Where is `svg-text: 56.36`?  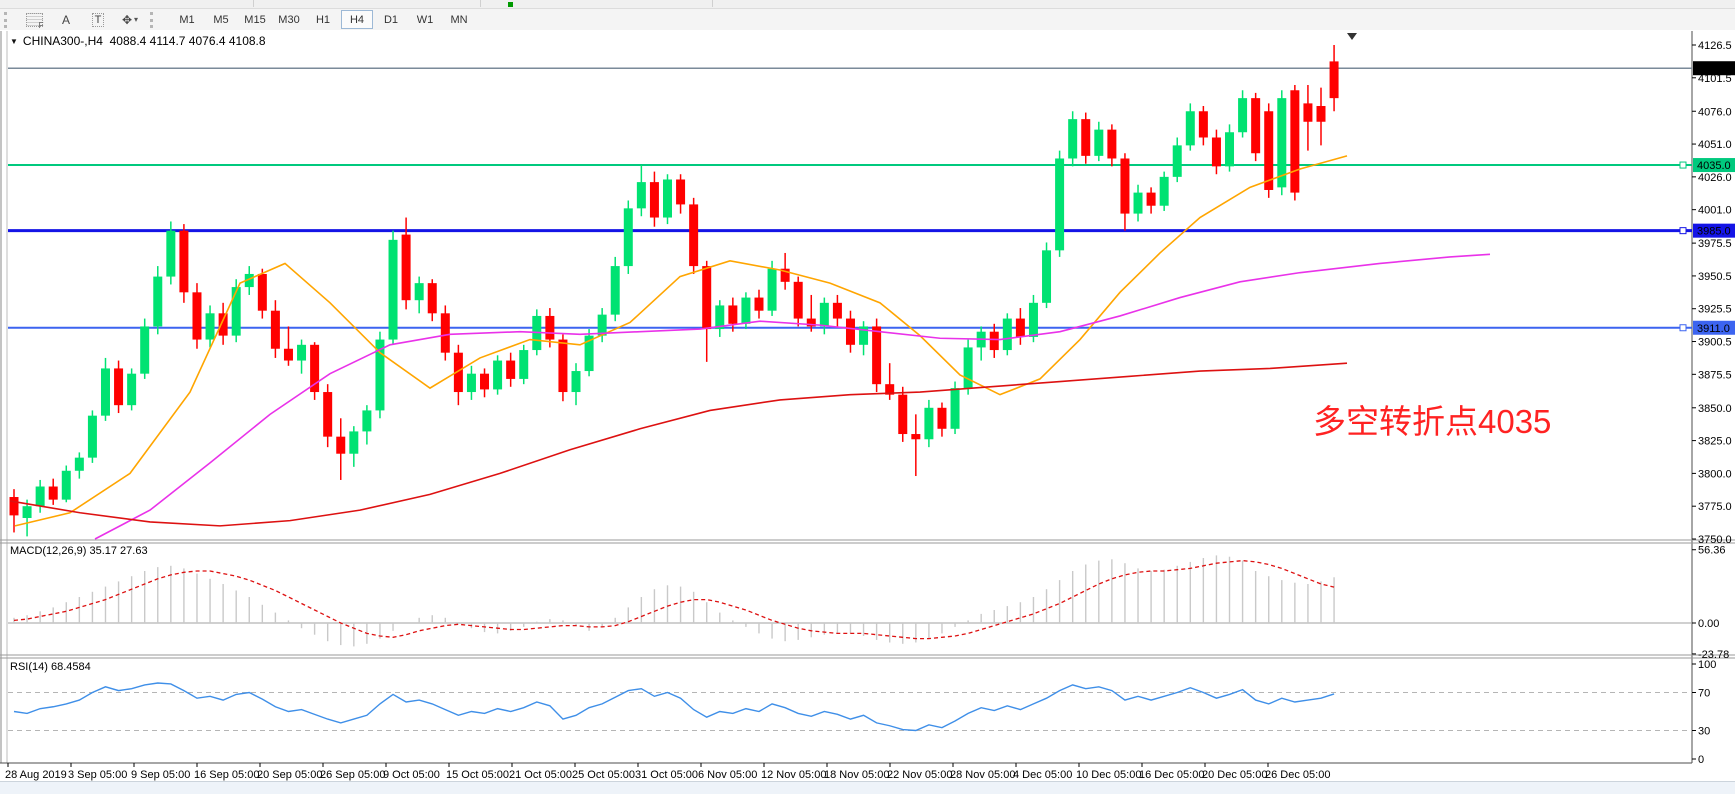 svg-text: 56.36 is located at coordinates (1712, 551).